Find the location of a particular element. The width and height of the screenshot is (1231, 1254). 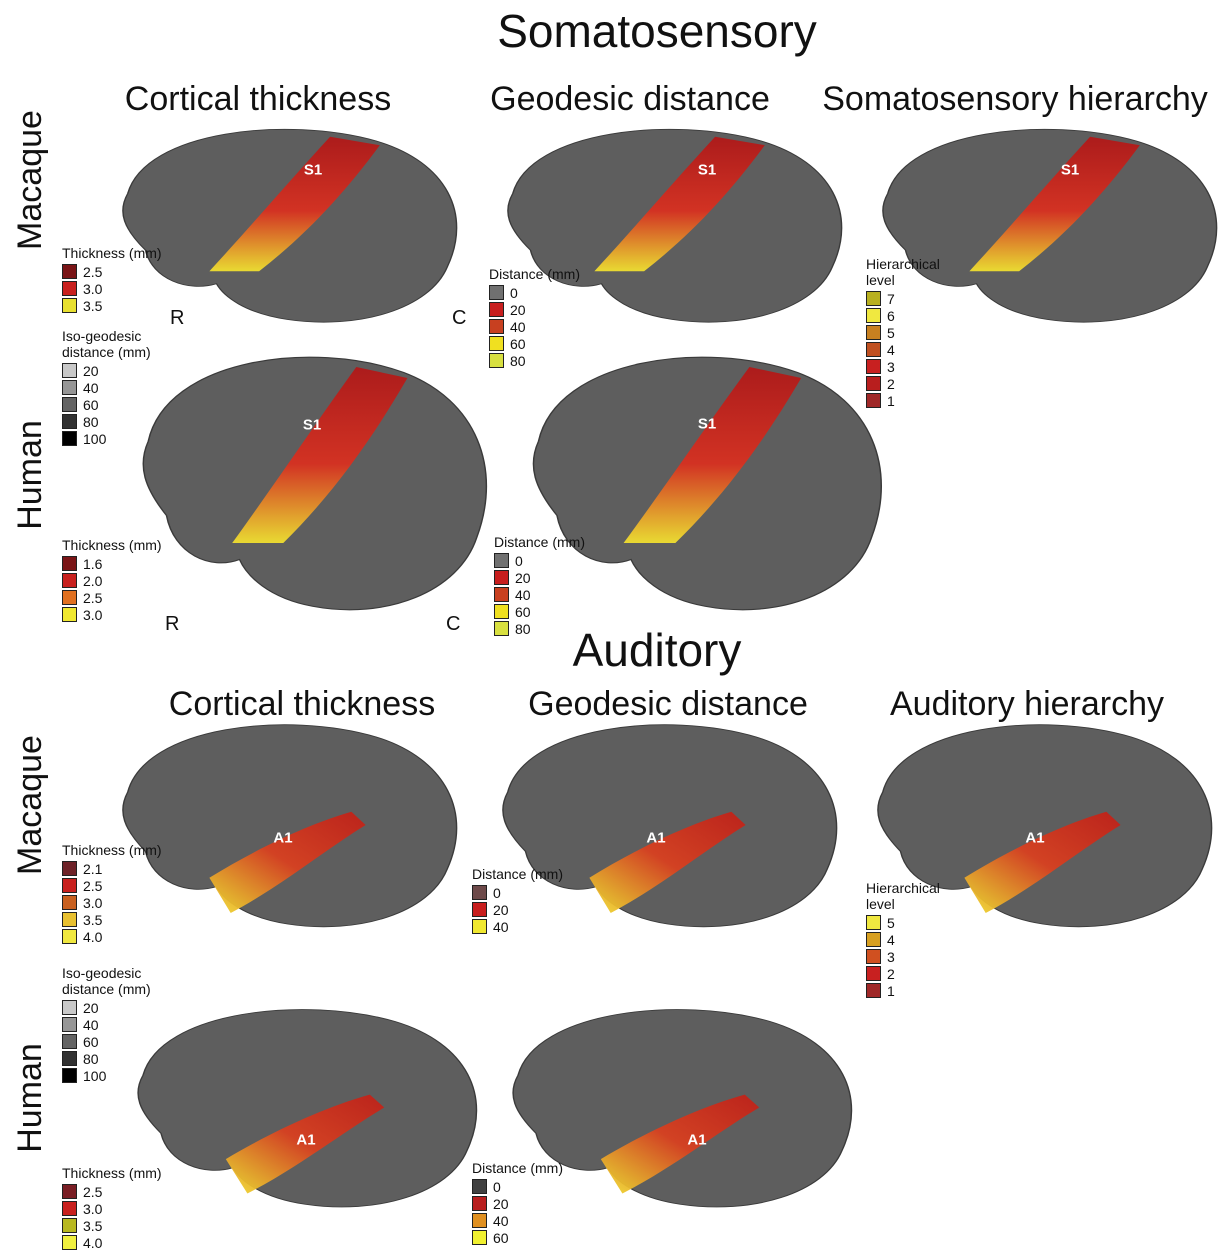

section-title: Auditory is located at coordinates (657, 650).